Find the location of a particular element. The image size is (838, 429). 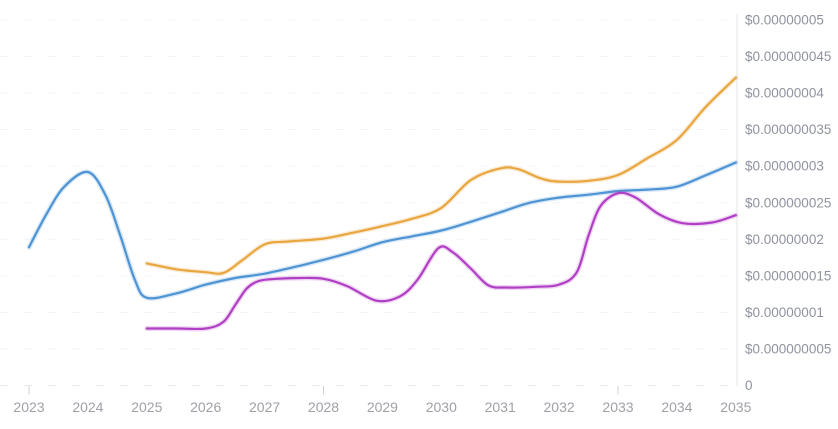

y-axis-label: 0 is located at coordinates (749, 385).